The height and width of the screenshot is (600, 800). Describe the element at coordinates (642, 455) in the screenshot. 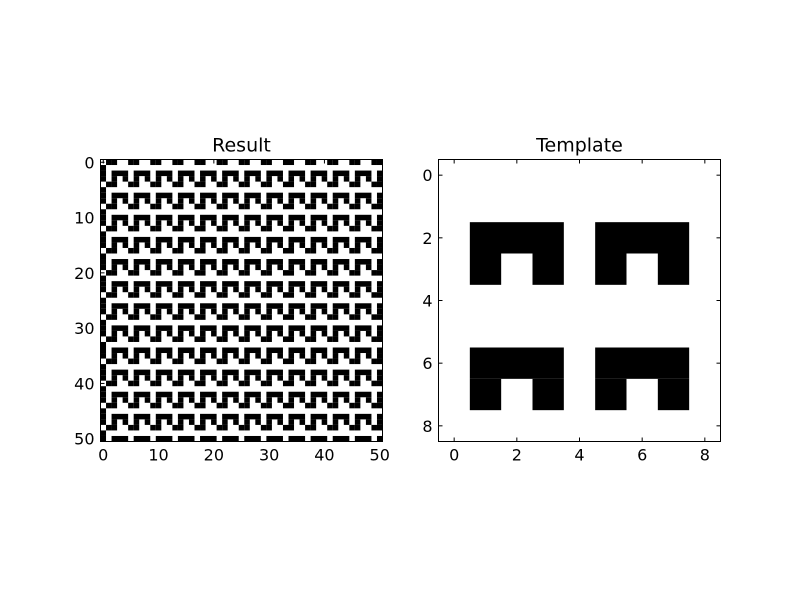

I see `x-tick-label: 6` at that location.